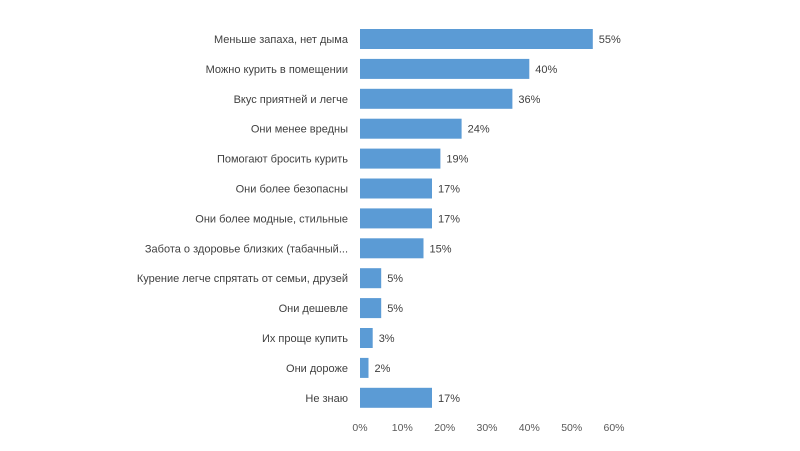  Describe the element at coordinates (282, 160) in the screenshot. I see `category-label: Помогают бросить курить` at that location.